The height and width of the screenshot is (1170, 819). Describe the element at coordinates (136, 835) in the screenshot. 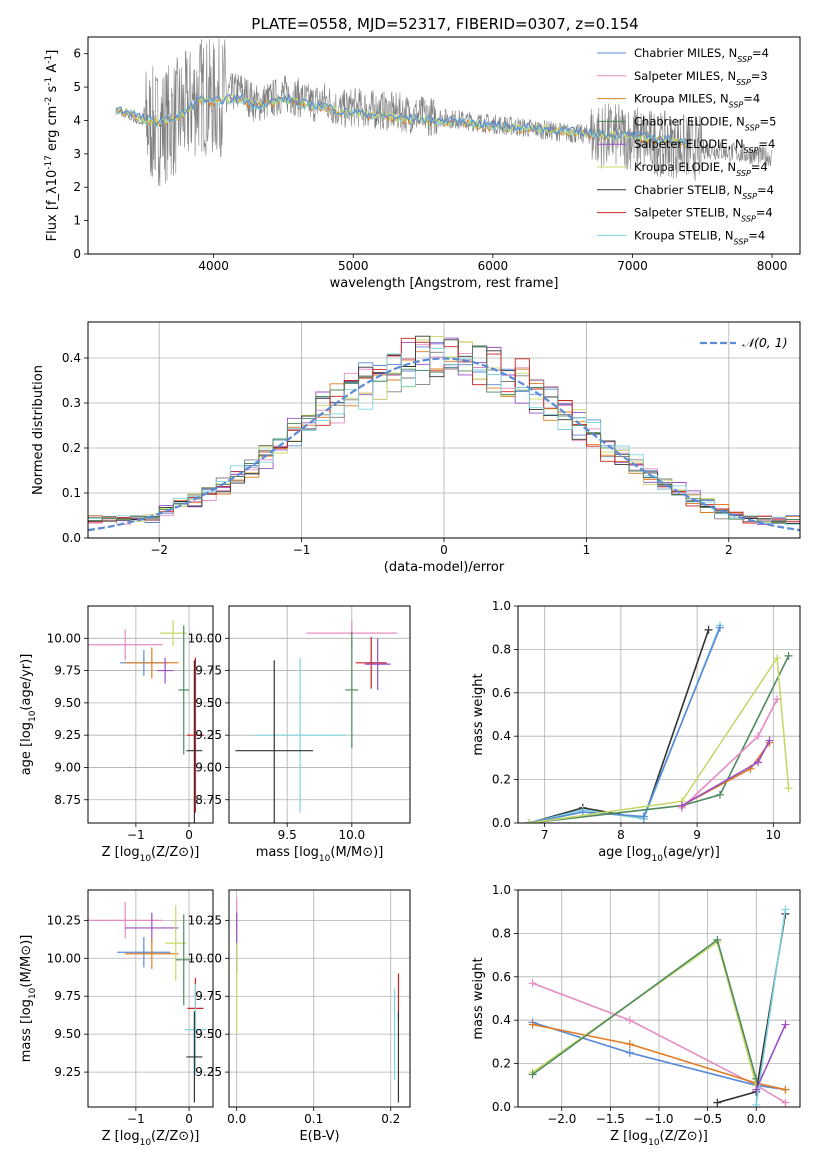

I see `x-tick-label: −1` at that location.